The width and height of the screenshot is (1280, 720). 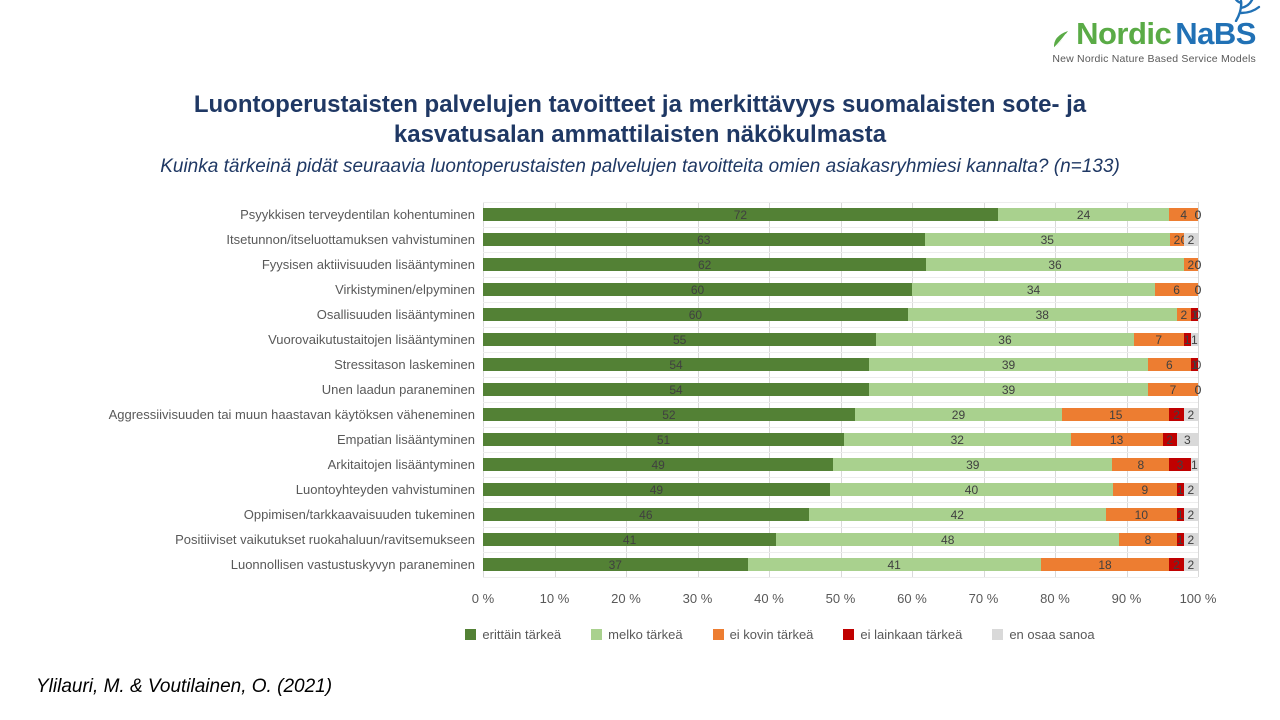 I want to click on bar-value-label: 42, so click(x=957, y=514).